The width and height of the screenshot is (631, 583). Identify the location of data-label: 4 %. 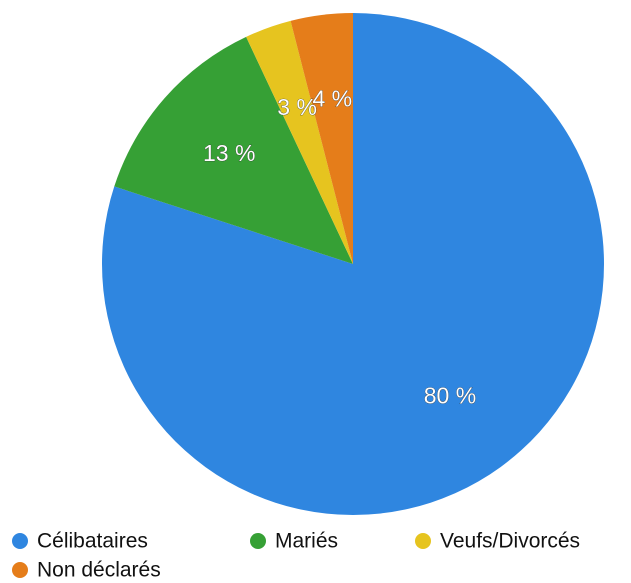
(332, 98).